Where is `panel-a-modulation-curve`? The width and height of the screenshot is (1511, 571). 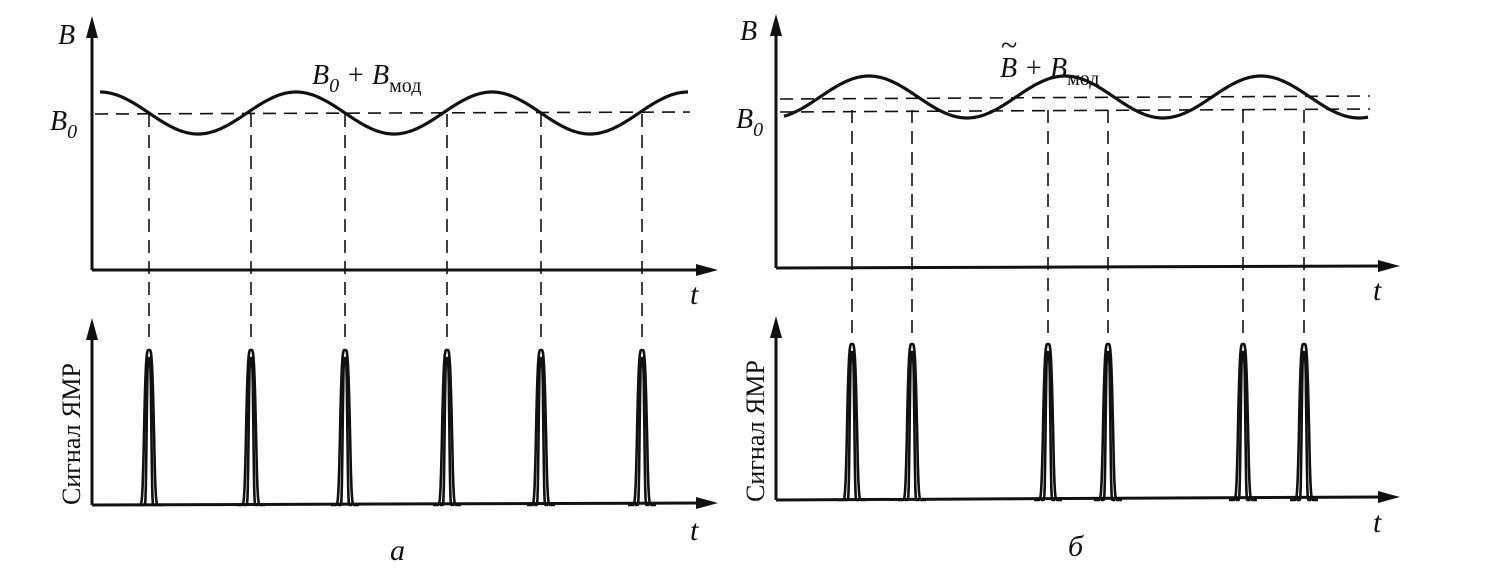
panel-a-modulation-curve is located at coordinates (394, 113).